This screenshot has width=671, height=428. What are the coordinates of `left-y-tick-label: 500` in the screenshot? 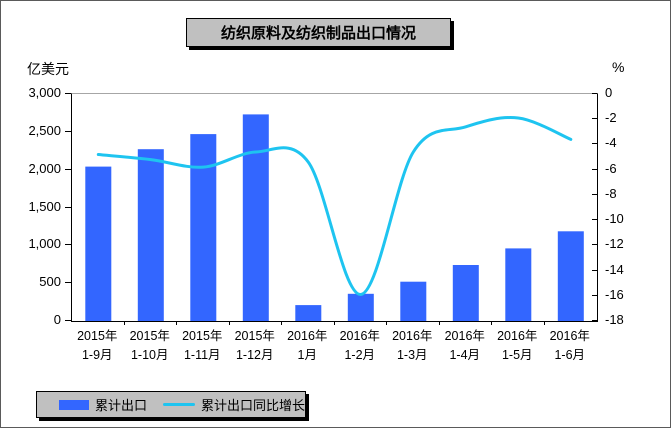 It's located at (50, 282).